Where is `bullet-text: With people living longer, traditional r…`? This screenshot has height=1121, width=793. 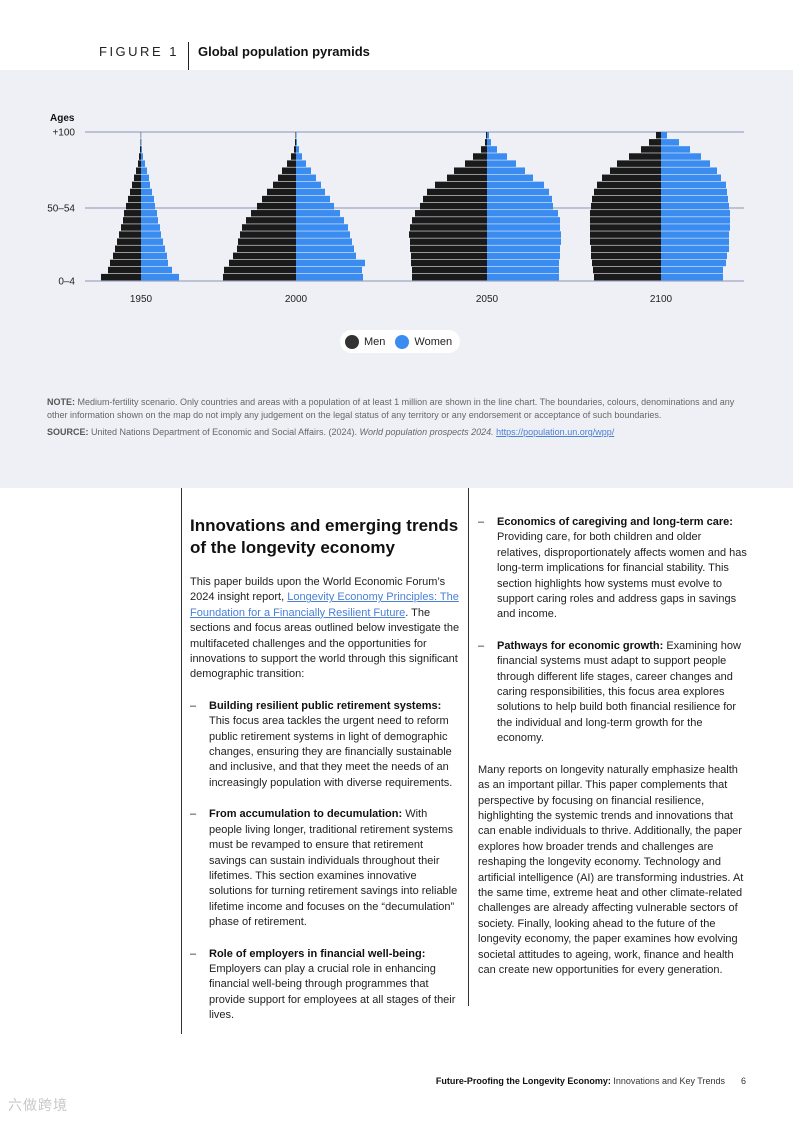 bullet-text: With people living longer, traditional r… is located at coordinates (333, 868).